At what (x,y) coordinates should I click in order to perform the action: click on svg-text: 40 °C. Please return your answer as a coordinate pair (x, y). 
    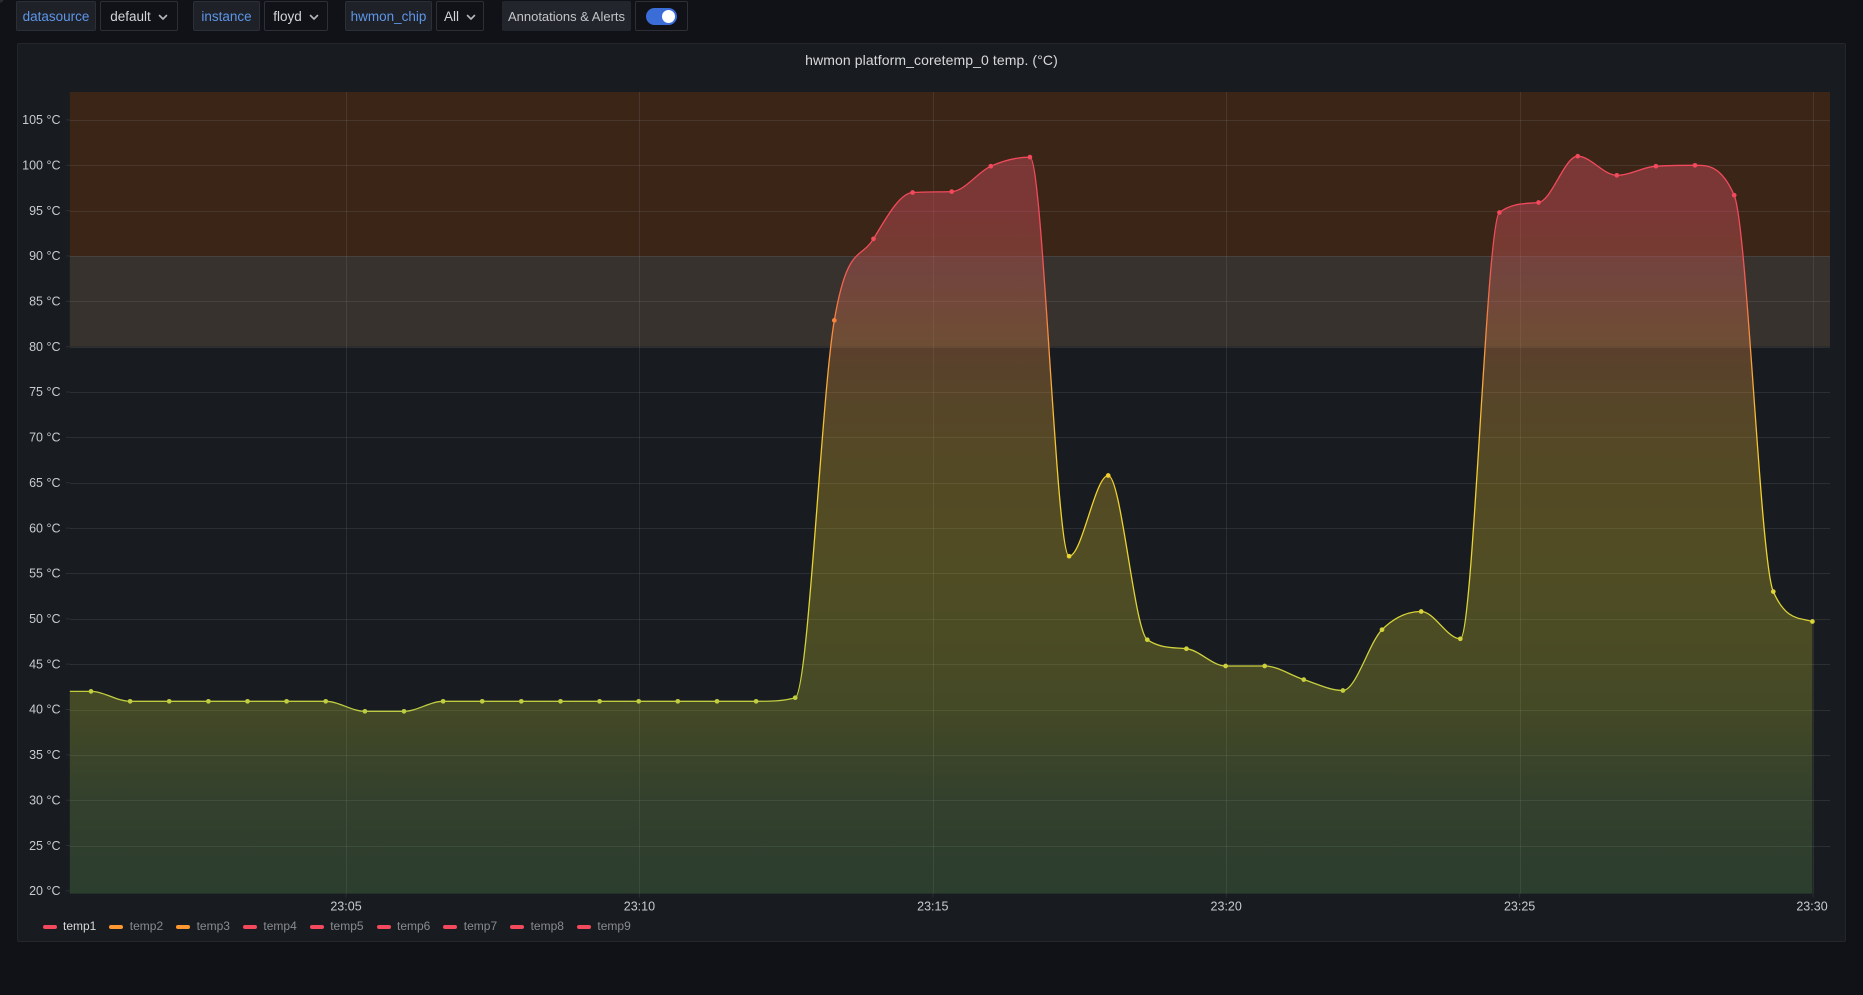
    Looking at the image, I should click on (44, 710).